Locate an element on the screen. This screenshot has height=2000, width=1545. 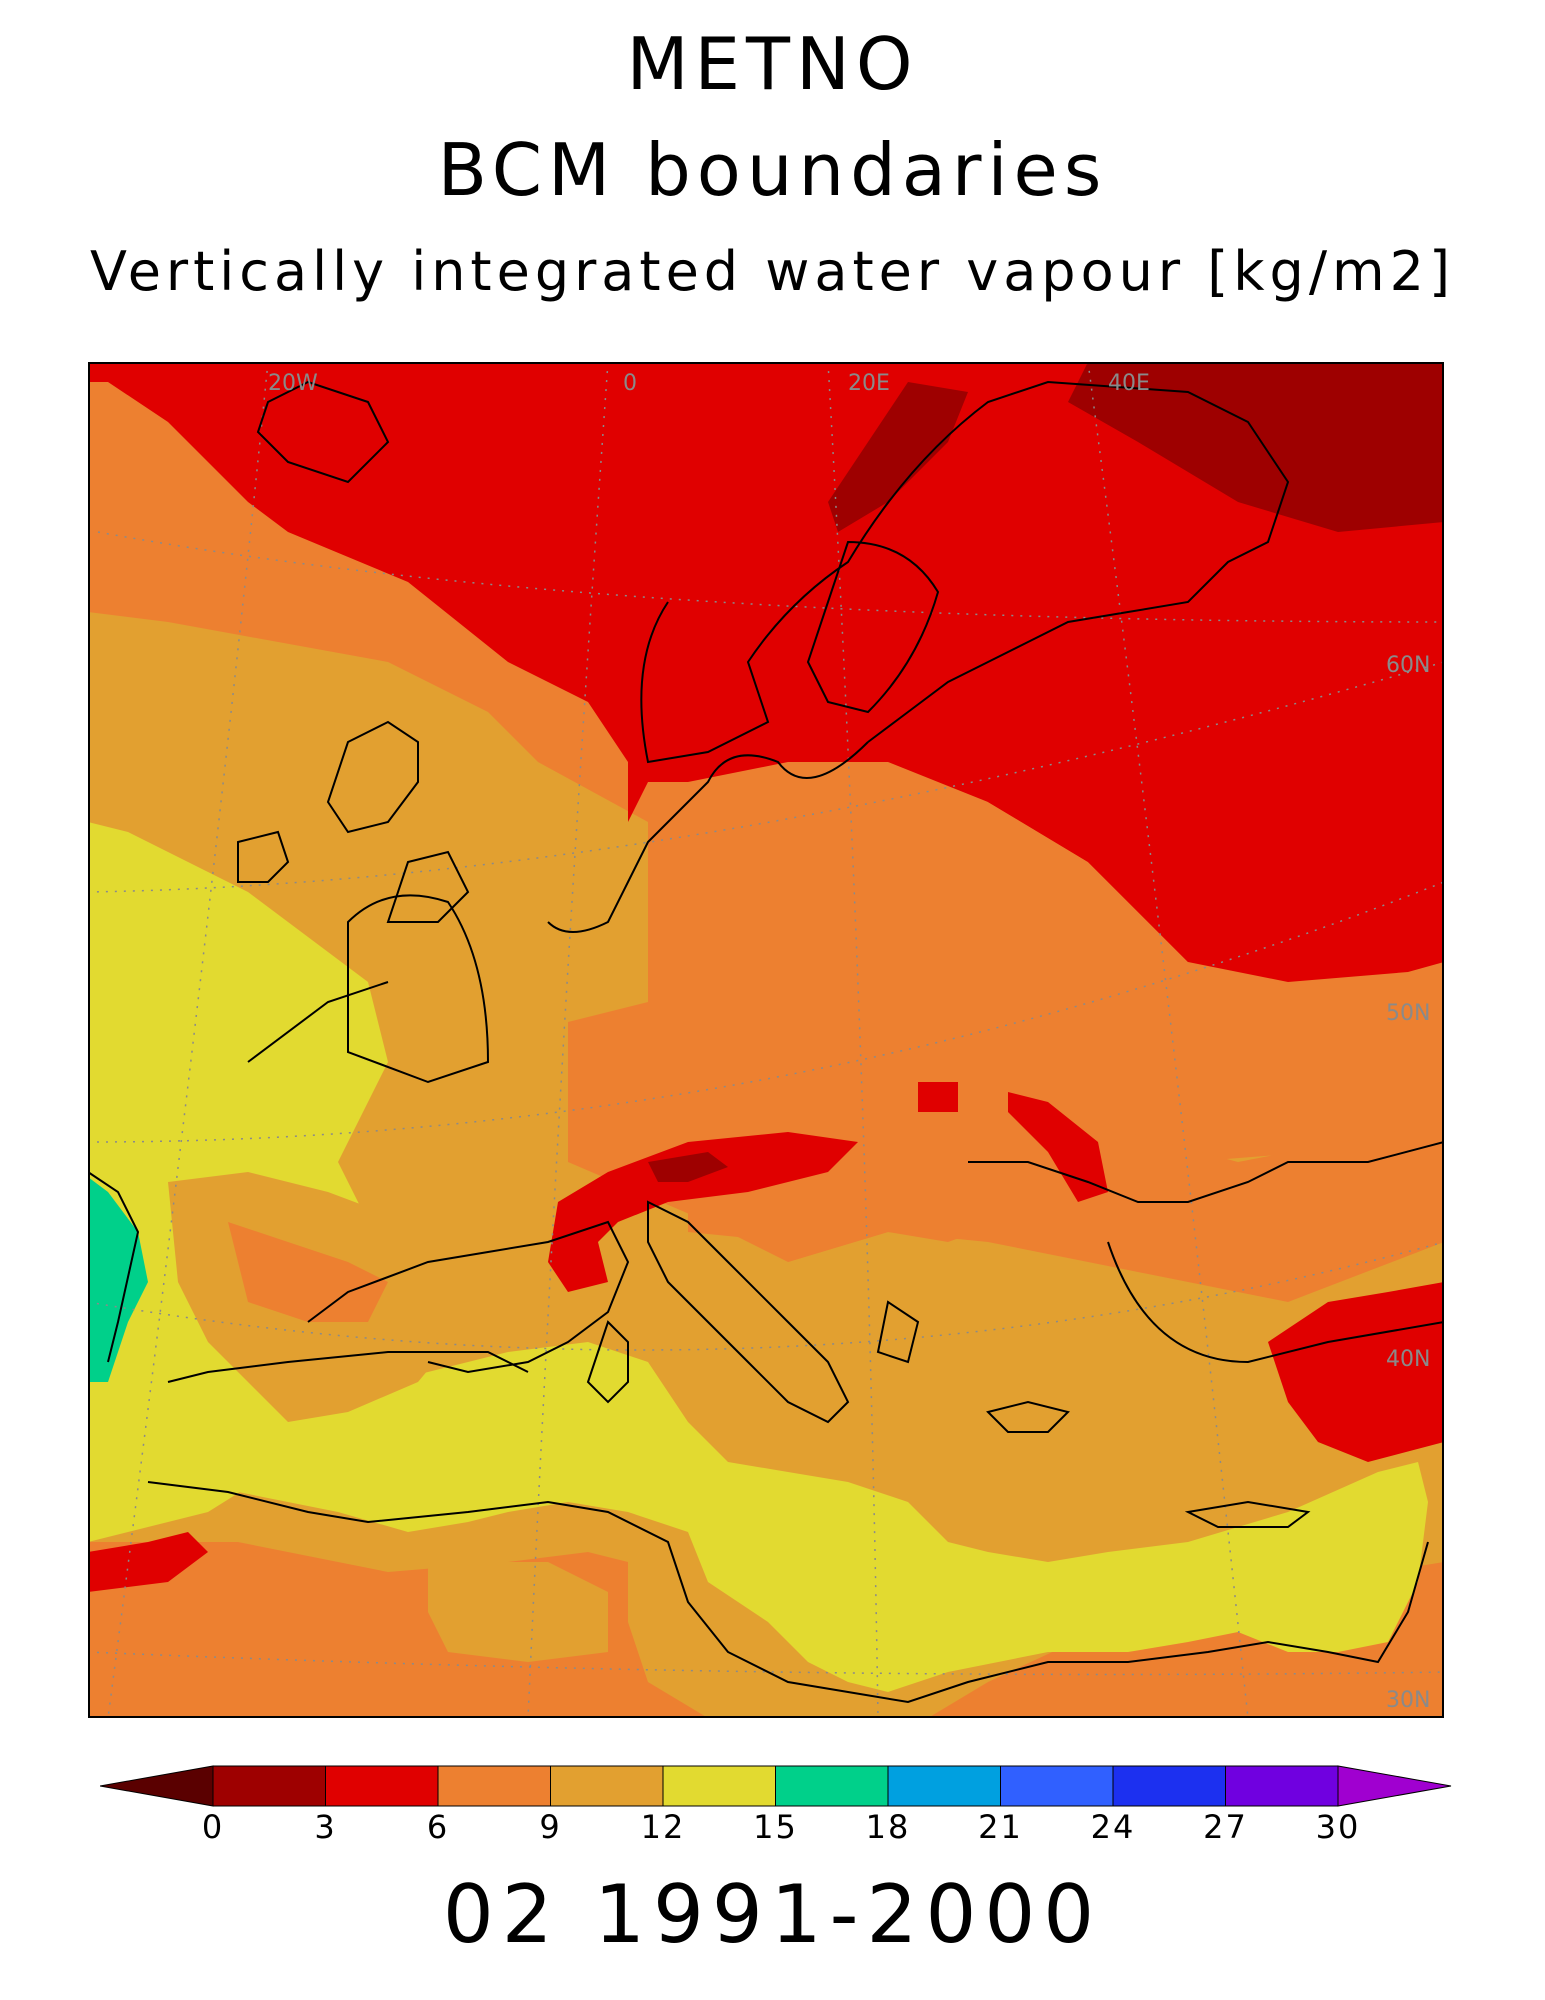
colorbar-tick-label: 24 is located at coordinates (1113, 1824).